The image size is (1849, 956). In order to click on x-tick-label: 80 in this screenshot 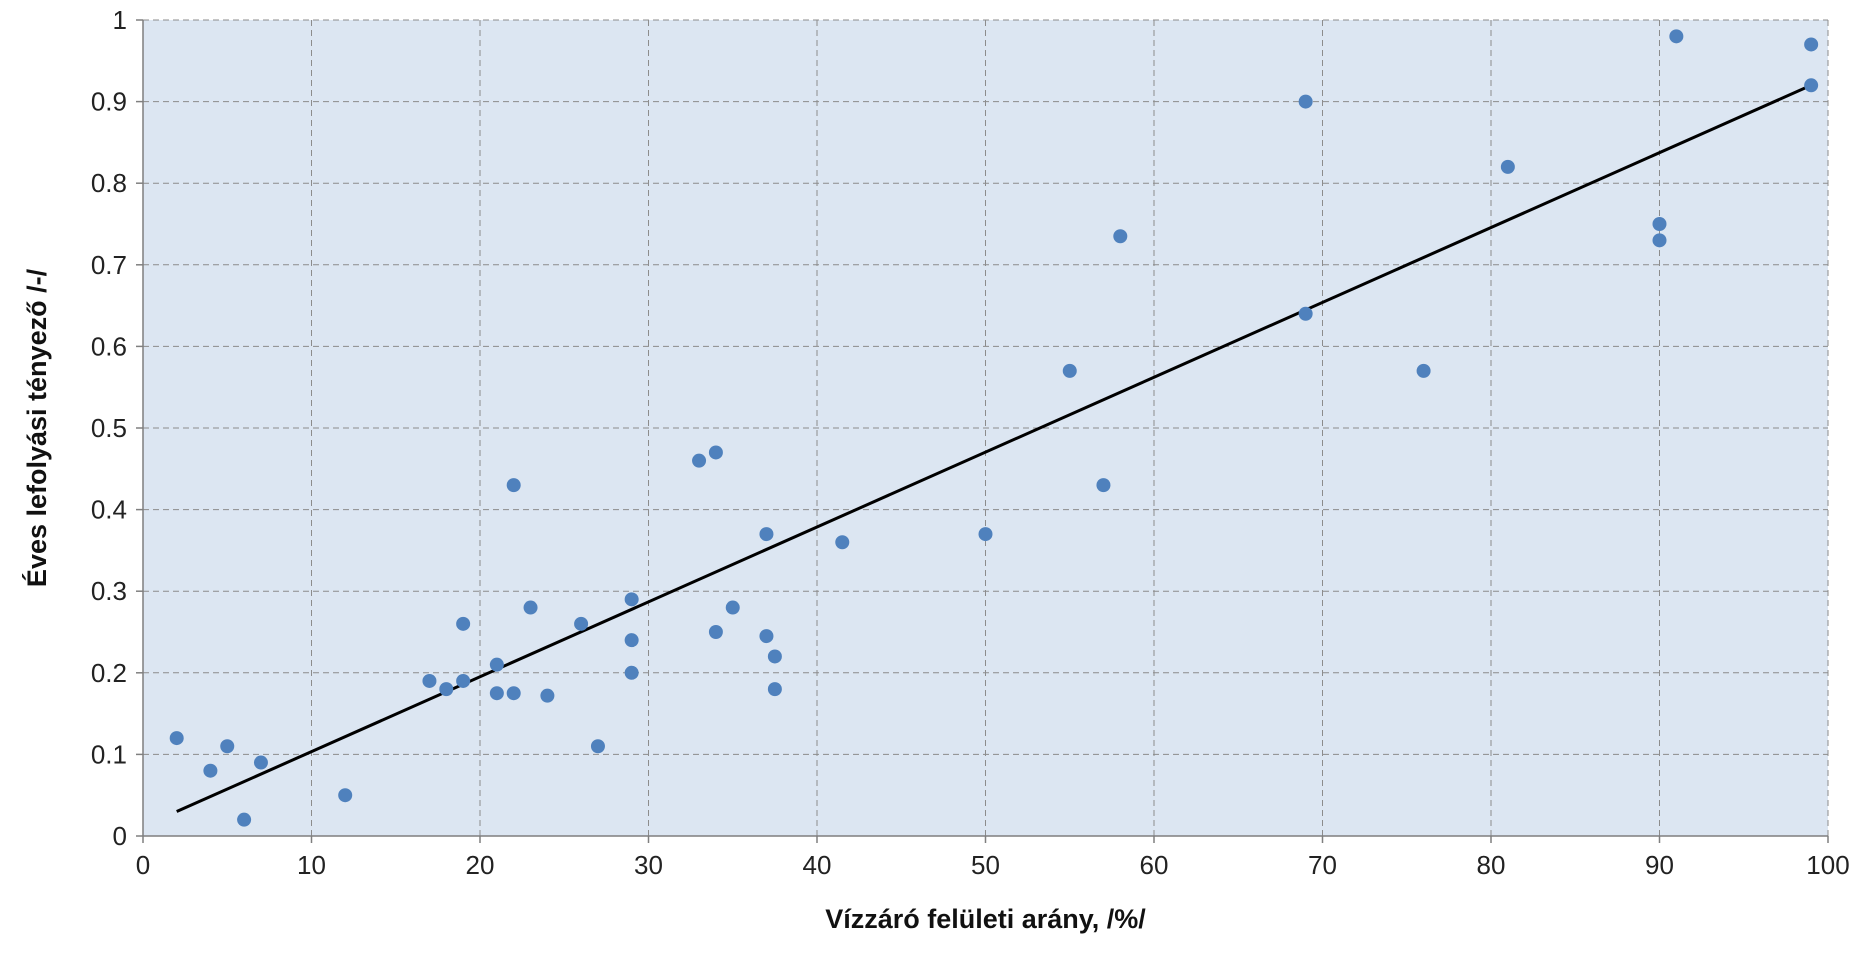, I will do `click(1491, 865)`.